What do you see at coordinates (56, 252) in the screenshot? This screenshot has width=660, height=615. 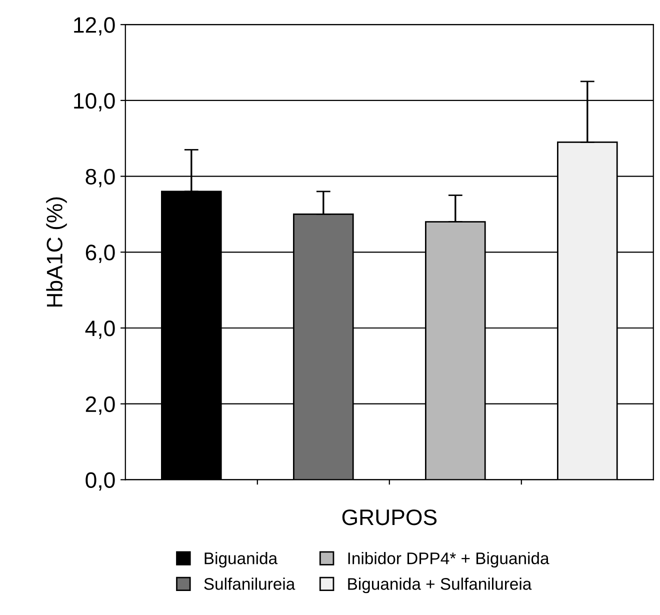 I see `y-axis-title: HbA1C (%)` at bounding box center [56, 252].